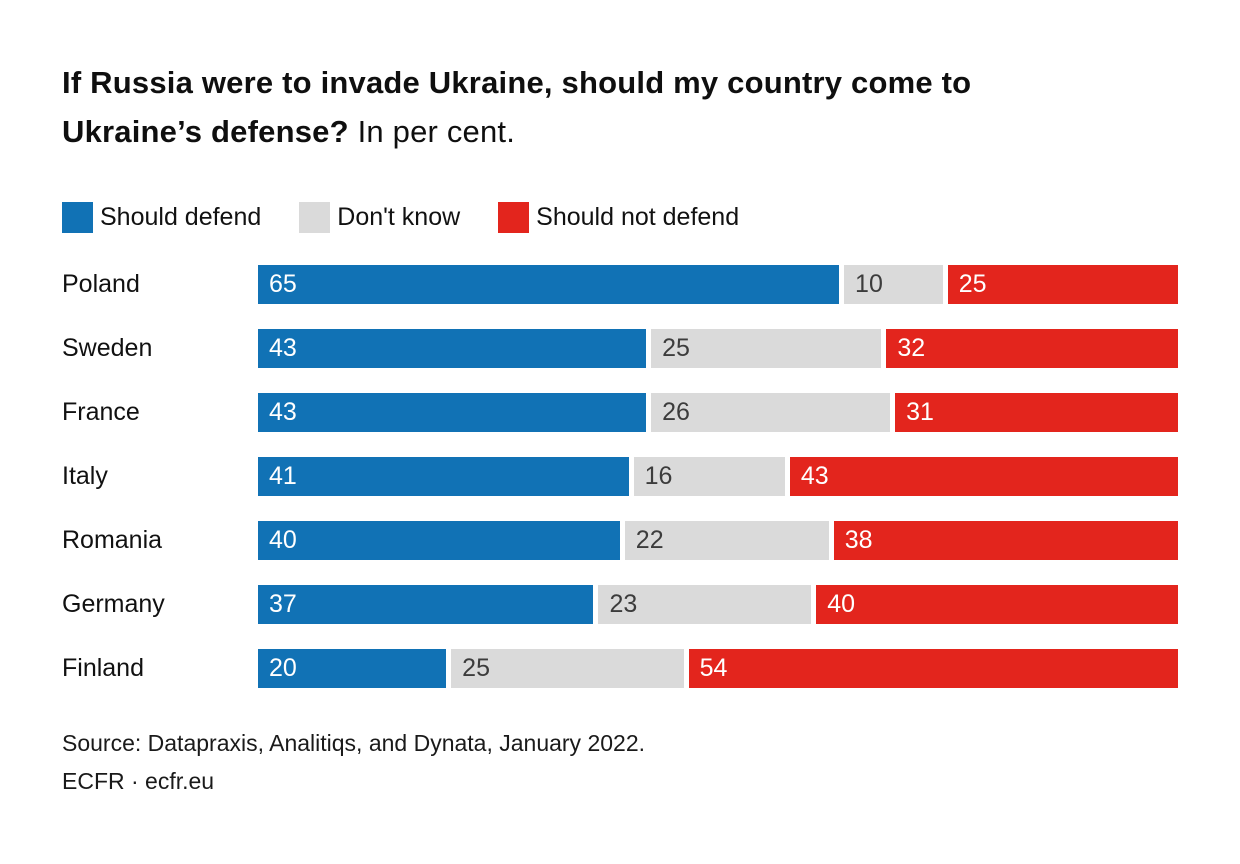  What do you see at coordinates (726, 540) in the screenshot?
I see `bar-segment-don-t-know: 22` at bounding box center [726, 540].